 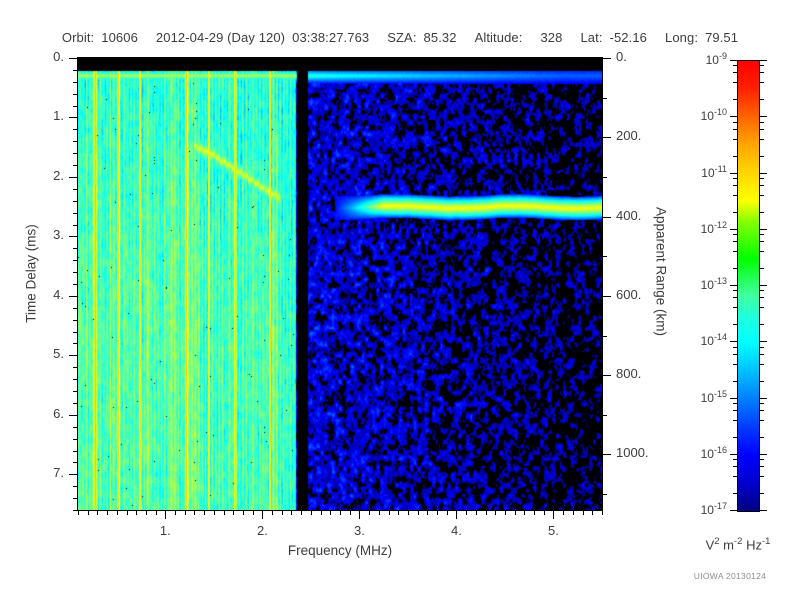 I want to click on colorbar-tick-label: 10-14, so click(x=696, y=340).